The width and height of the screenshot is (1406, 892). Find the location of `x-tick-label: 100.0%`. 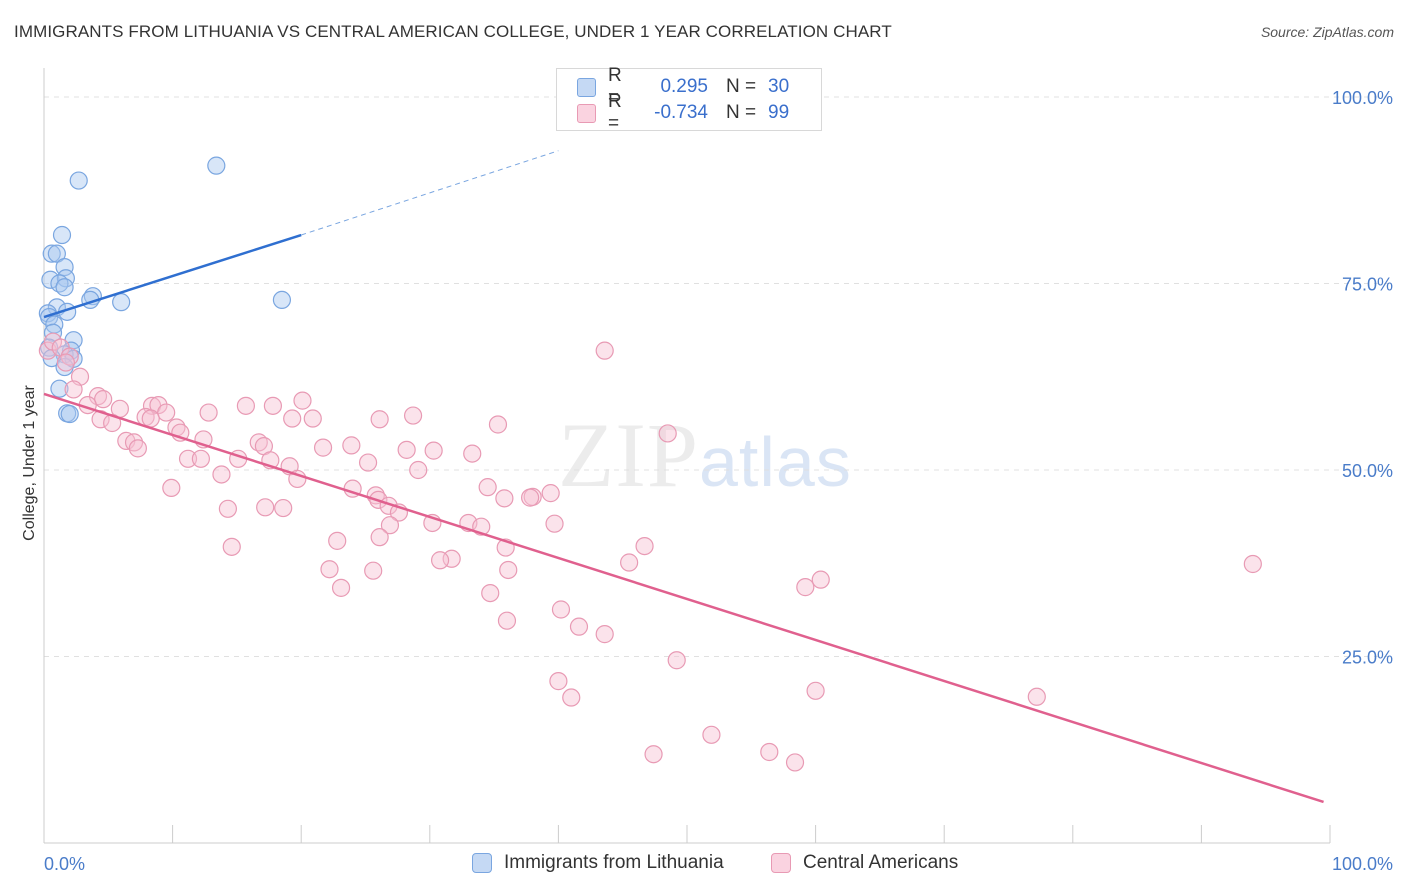

x-tick-label: 100.0% is located at coordinates (1362, 864).